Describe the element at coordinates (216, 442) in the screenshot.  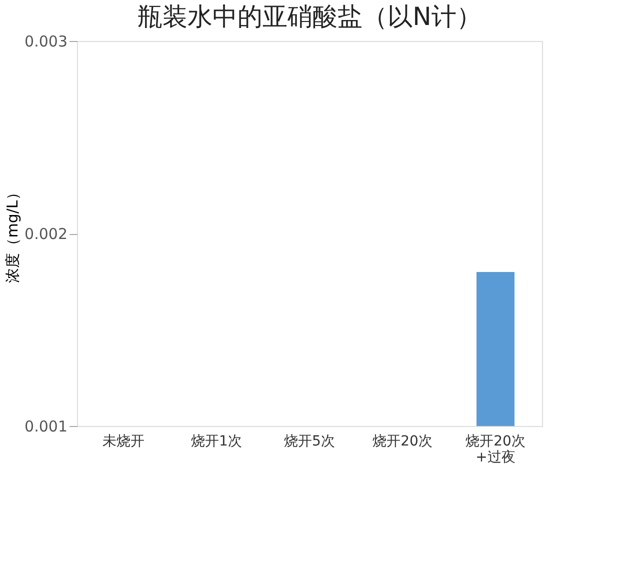
I see `x-tick-label: 烧开1次` at that location.